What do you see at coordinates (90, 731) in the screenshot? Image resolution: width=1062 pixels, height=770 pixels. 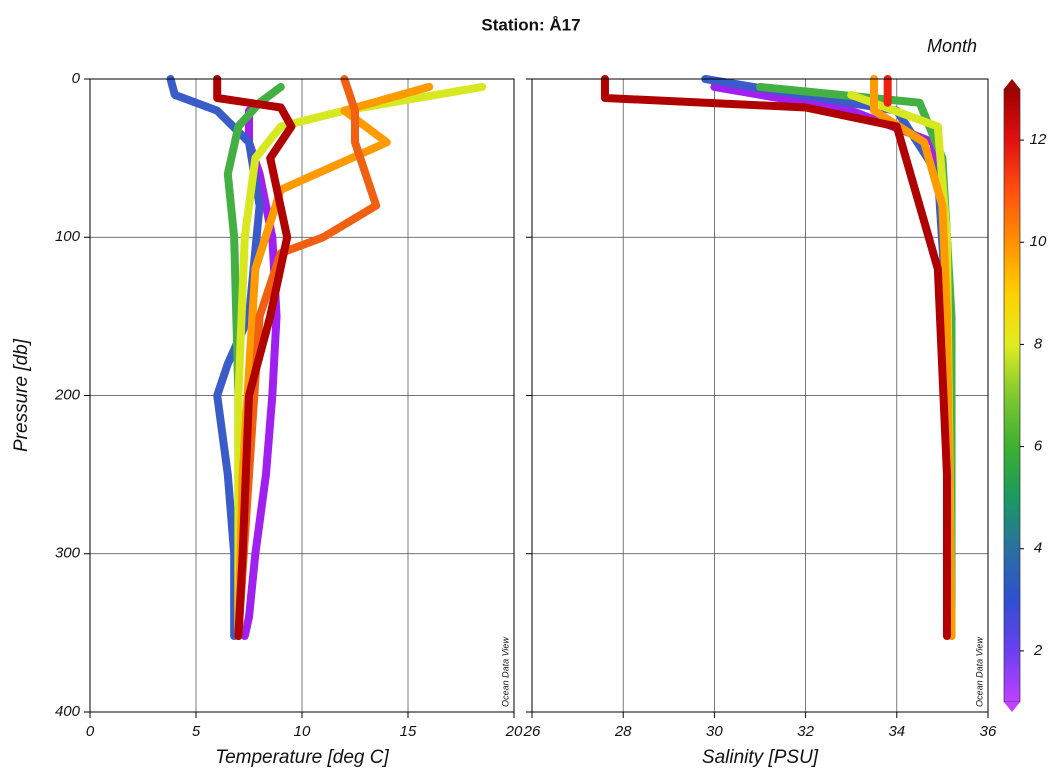 I see `x-tick-label: 0` at bounding box center [90, 731].